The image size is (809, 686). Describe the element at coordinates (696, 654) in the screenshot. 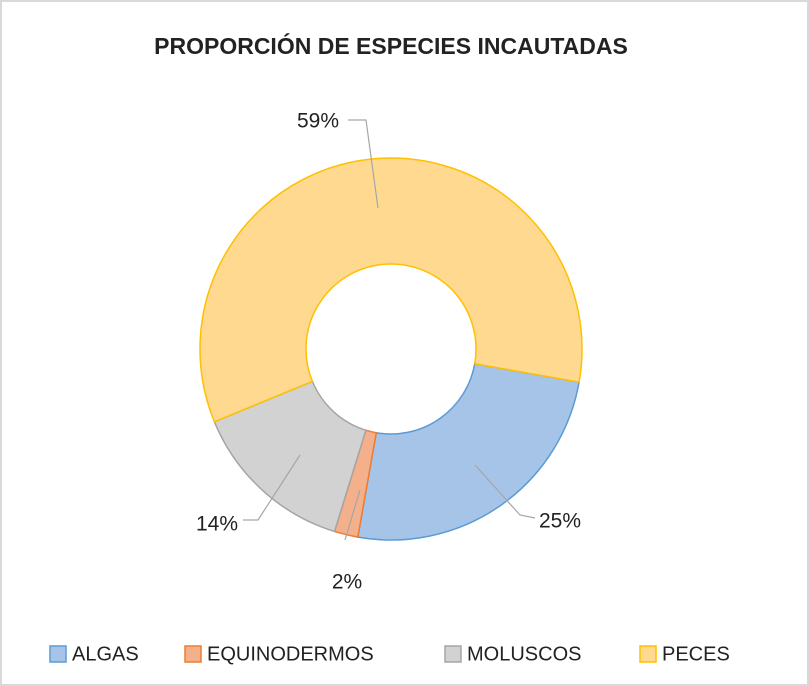

I see `legend-label: PECES` at that location.